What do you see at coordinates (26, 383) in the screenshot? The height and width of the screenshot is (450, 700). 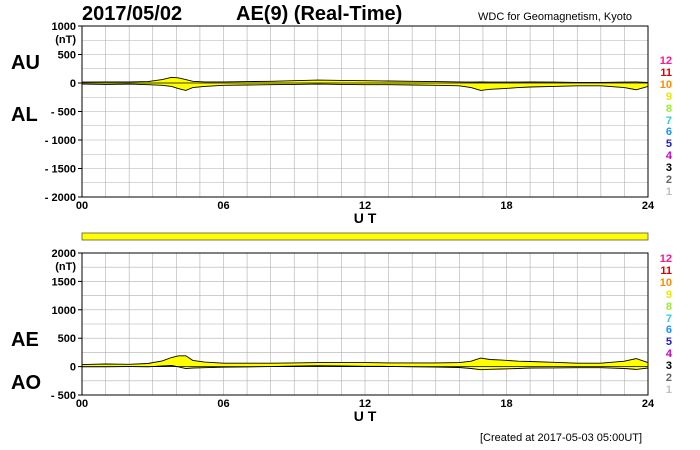 I see `ao-label: AO` at bounding box center [26, 383].